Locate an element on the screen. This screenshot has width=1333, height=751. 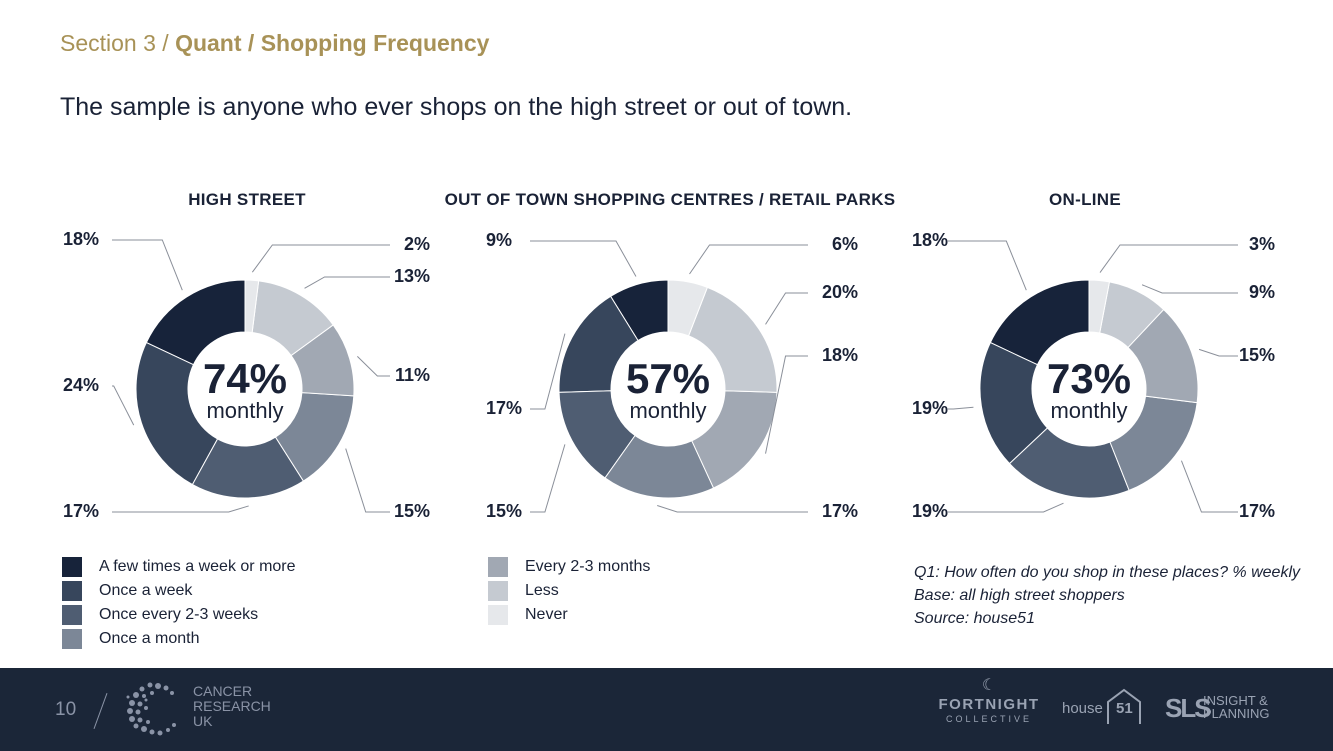
section-title: Quant / Shopping Frequency is located at coordinates (332, 43).